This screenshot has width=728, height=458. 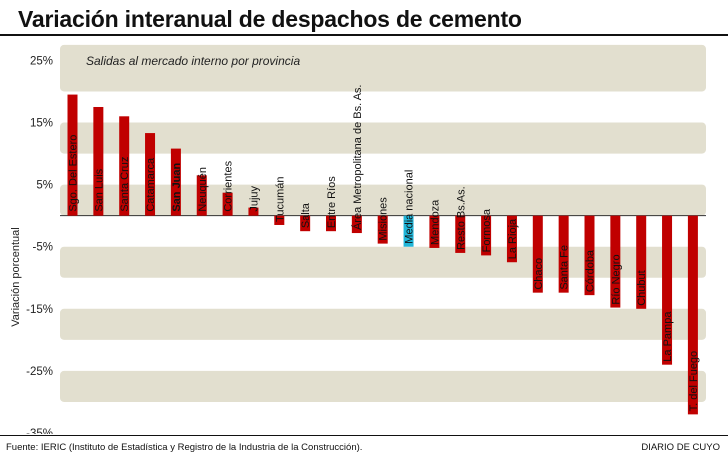 I want to click on category-label: Chaco, so click(x=539, y=274).